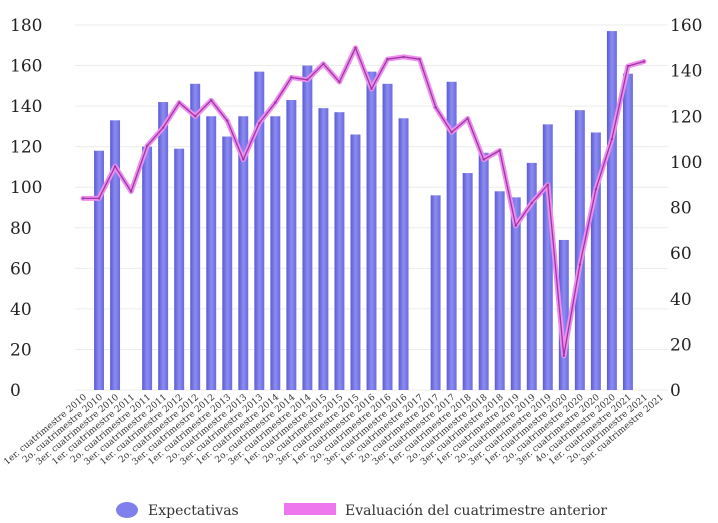 This screenshot has height=523, width=718. I want to click on left-tick-label: 80, so click(21, 229).